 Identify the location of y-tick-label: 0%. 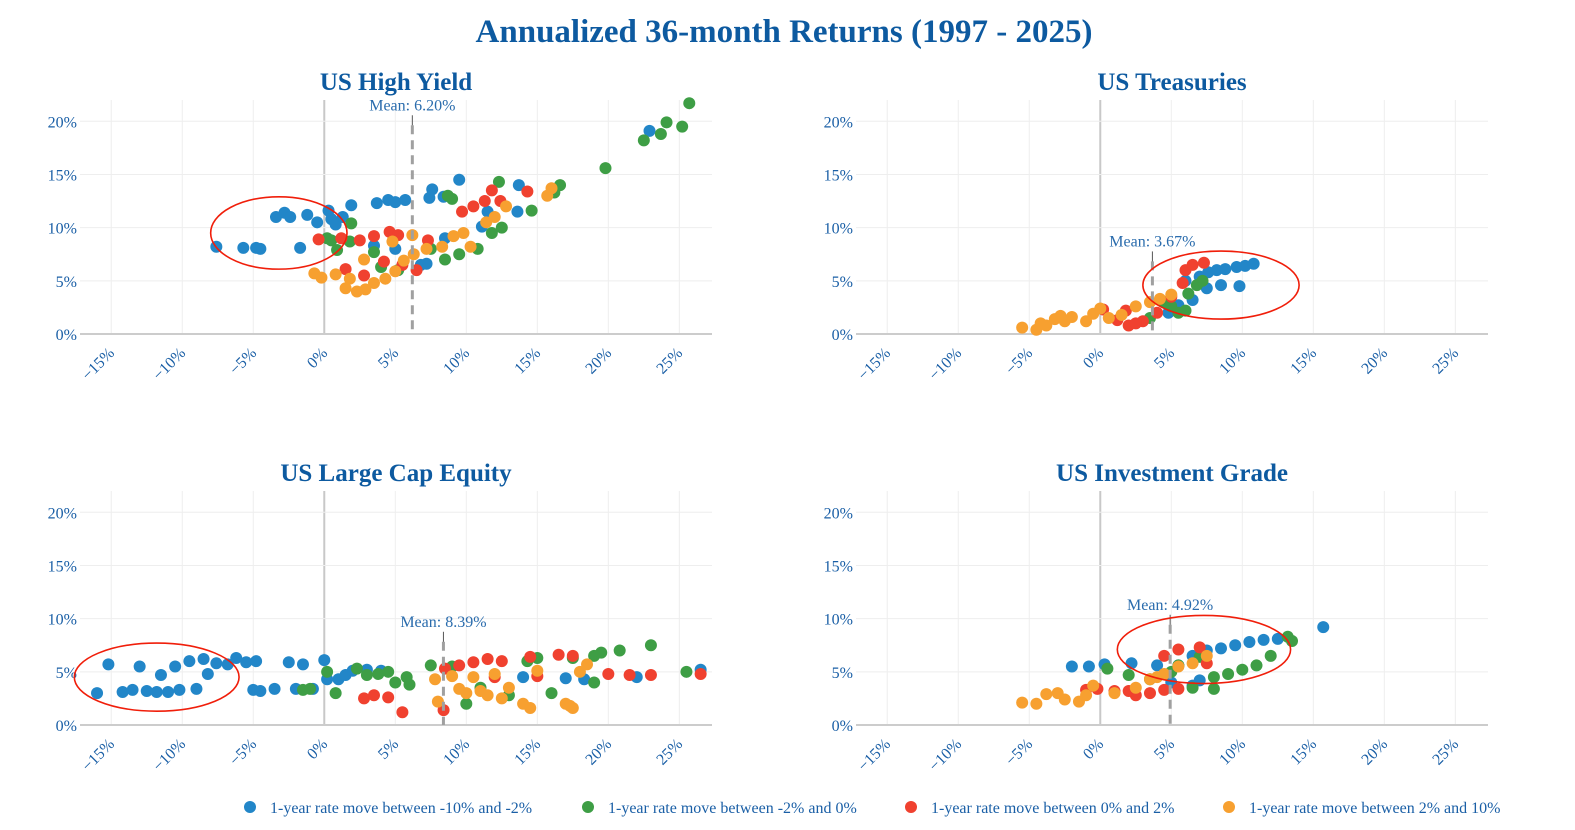
(66, 335).